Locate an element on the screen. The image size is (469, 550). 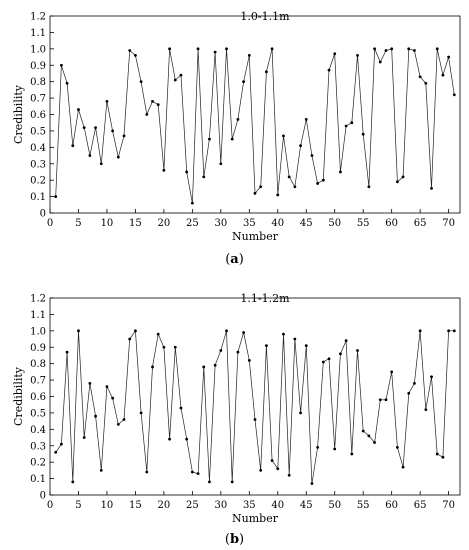
chart1-xtick-label: 5 is located at coordinates (78, 505).